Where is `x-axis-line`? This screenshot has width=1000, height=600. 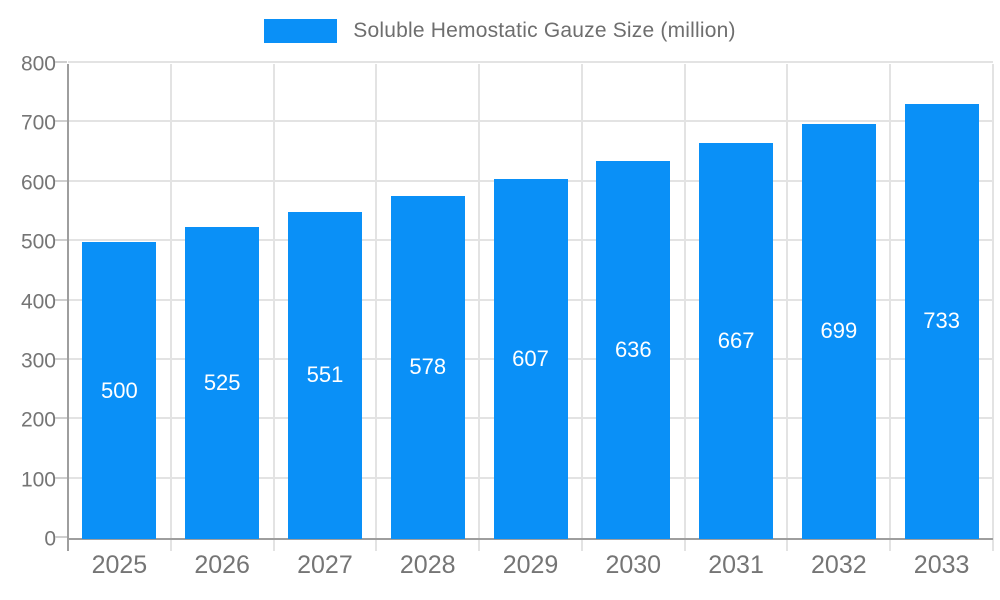 x-axis-line is located at coordinates (530, 539).